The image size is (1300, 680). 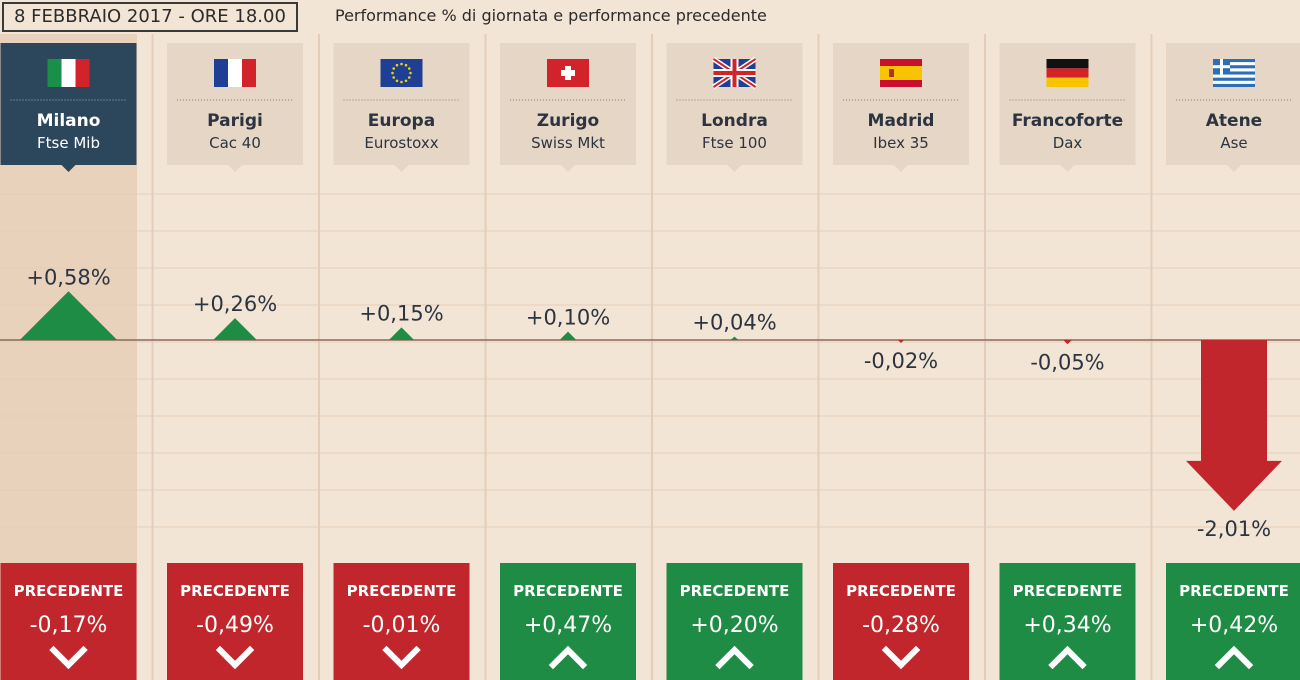 What do you see at coordinates (150, 17) in the screenshot?
I see `date-label: 8 FEBBRAIO 2017 - ORE 18.00` at bounding box center [150, 17].